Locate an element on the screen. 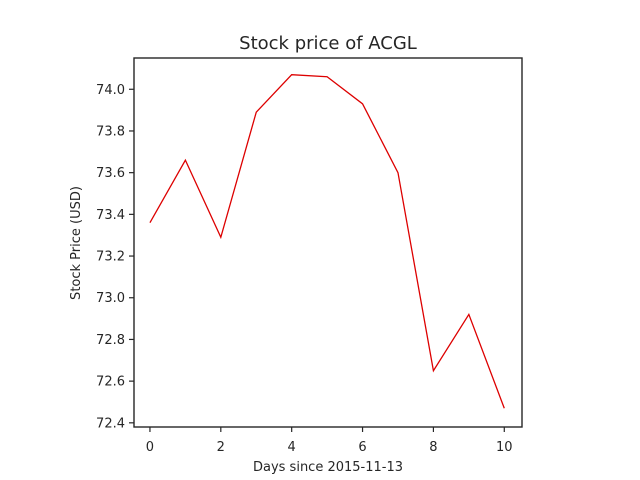  x-tick-label: 8 is located at coordinates (433, 447).